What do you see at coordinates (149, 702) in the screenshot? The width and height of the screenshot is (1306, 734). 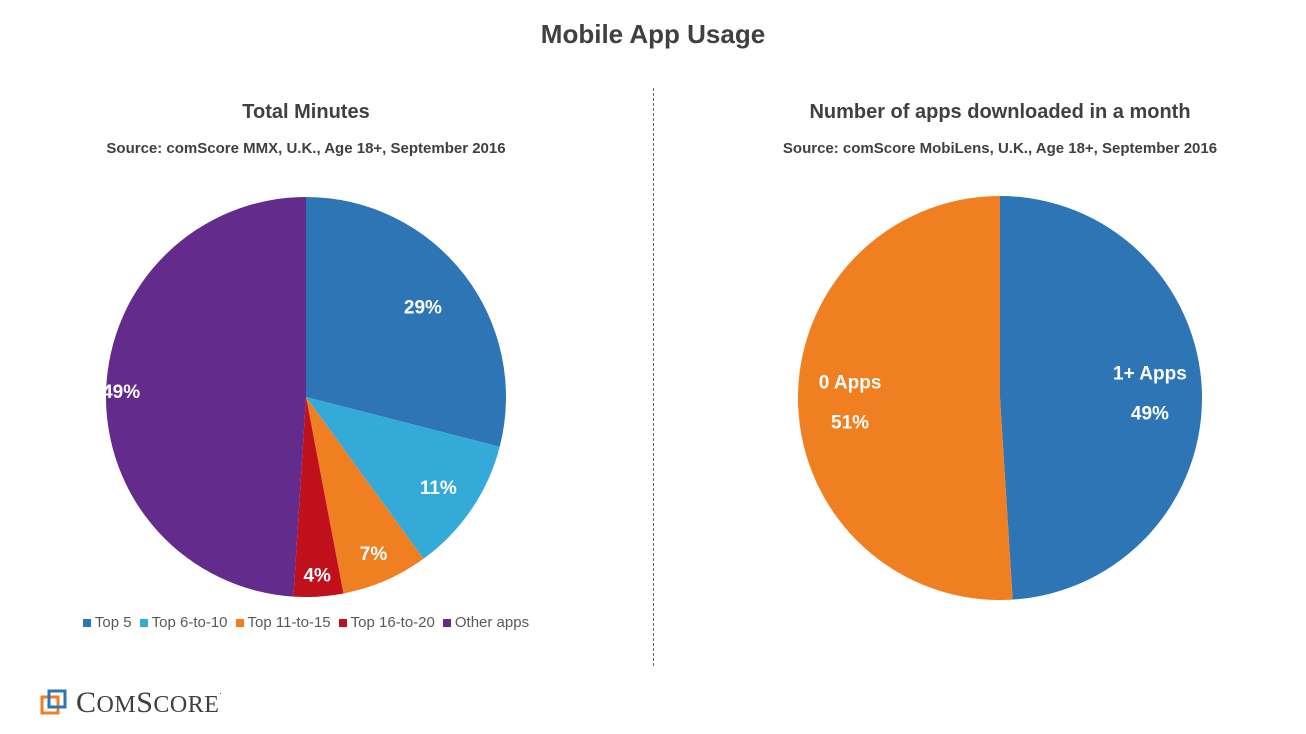 I see `comscore-wordmark: COMSCORE.` at bounding box center [149, 702].